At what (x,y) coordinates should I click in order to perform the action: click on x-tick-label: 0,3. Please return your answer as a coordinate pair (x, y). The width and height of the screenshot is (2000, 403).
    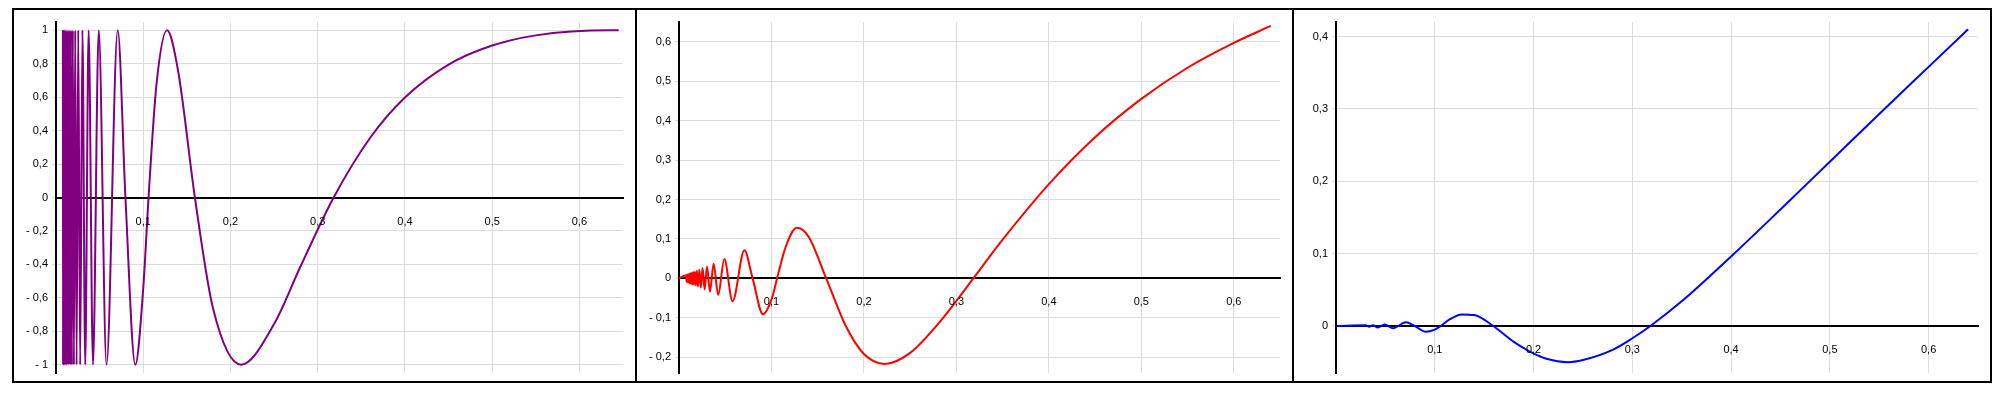
    Looking at the image, I should click on (1632, 348).